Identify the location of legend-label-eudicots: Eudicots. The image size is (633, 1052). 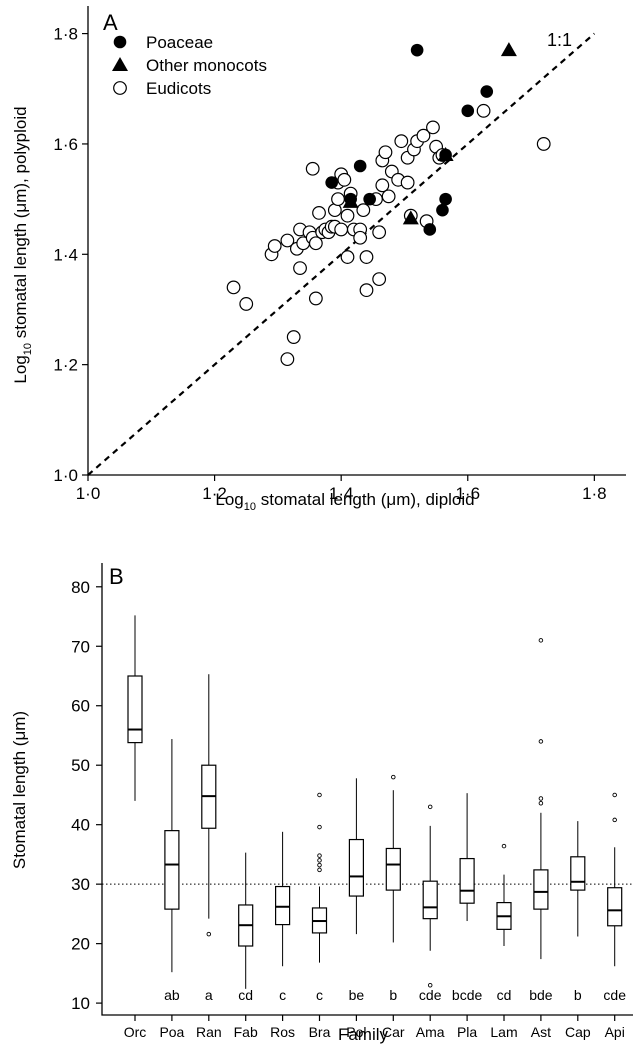
(178, 88).